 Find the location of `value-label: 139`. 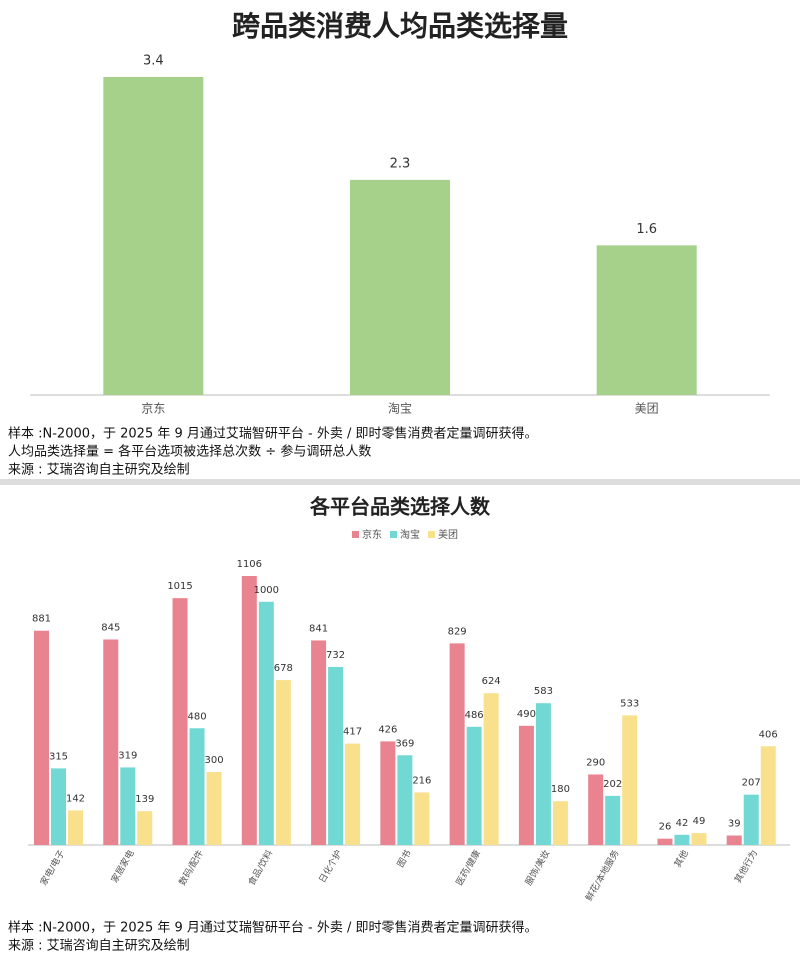

value-label: 139 is located at coordinates (144, 799).